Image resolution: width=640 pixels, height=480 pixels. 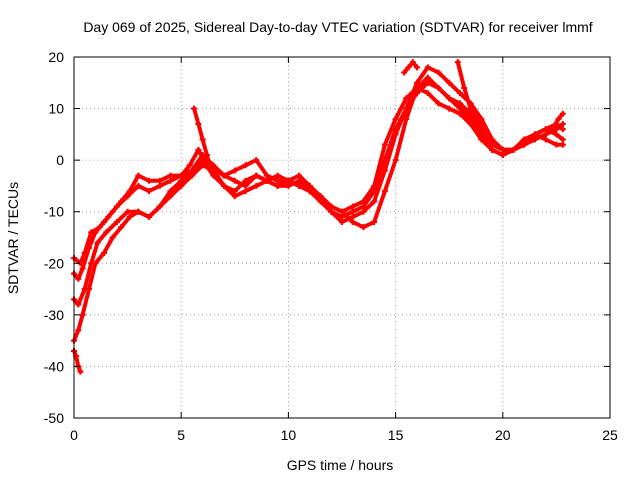 I want to click on x-tick-label: 5, so click(x=181, y=435).